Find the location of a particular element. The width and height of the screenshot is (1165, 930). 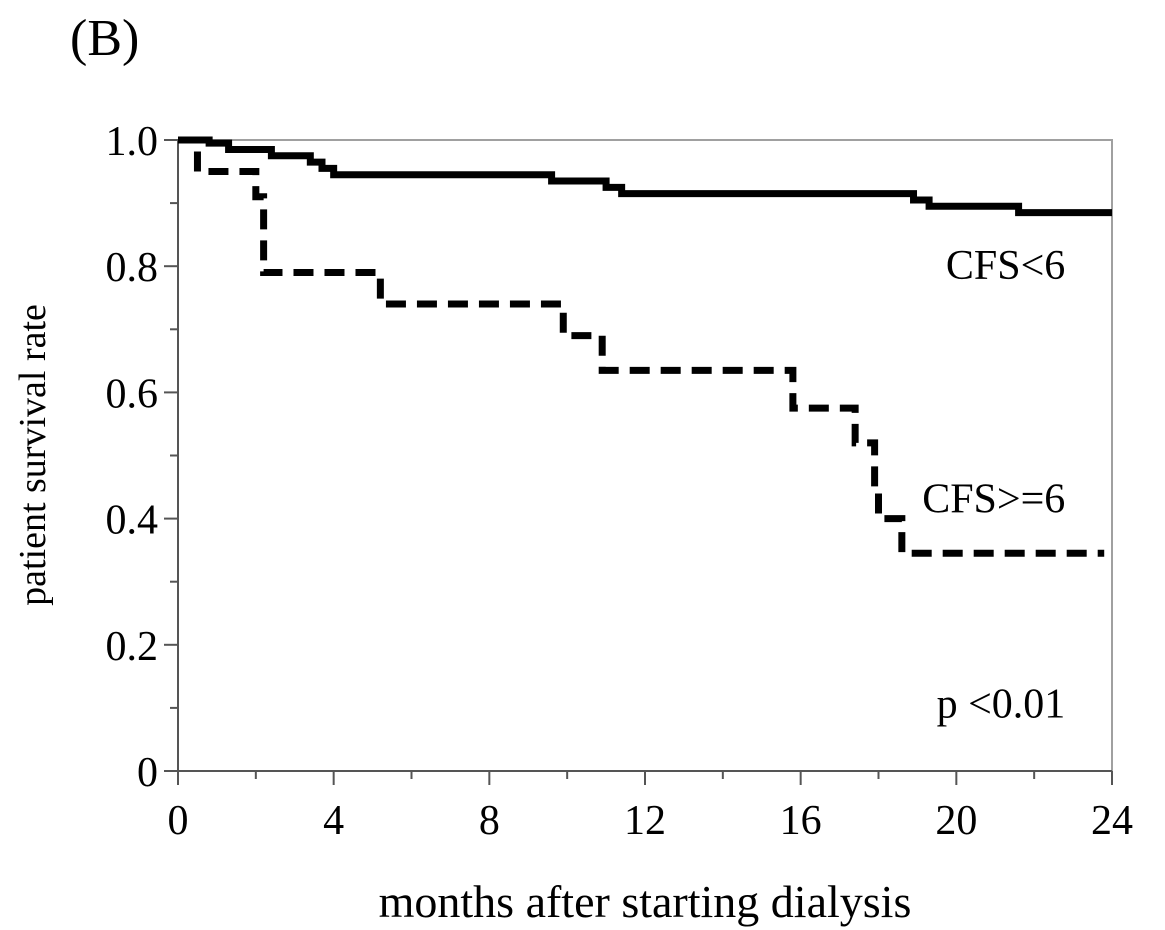

y-tick-label: 1.0 is located at coordinates (132, 142).